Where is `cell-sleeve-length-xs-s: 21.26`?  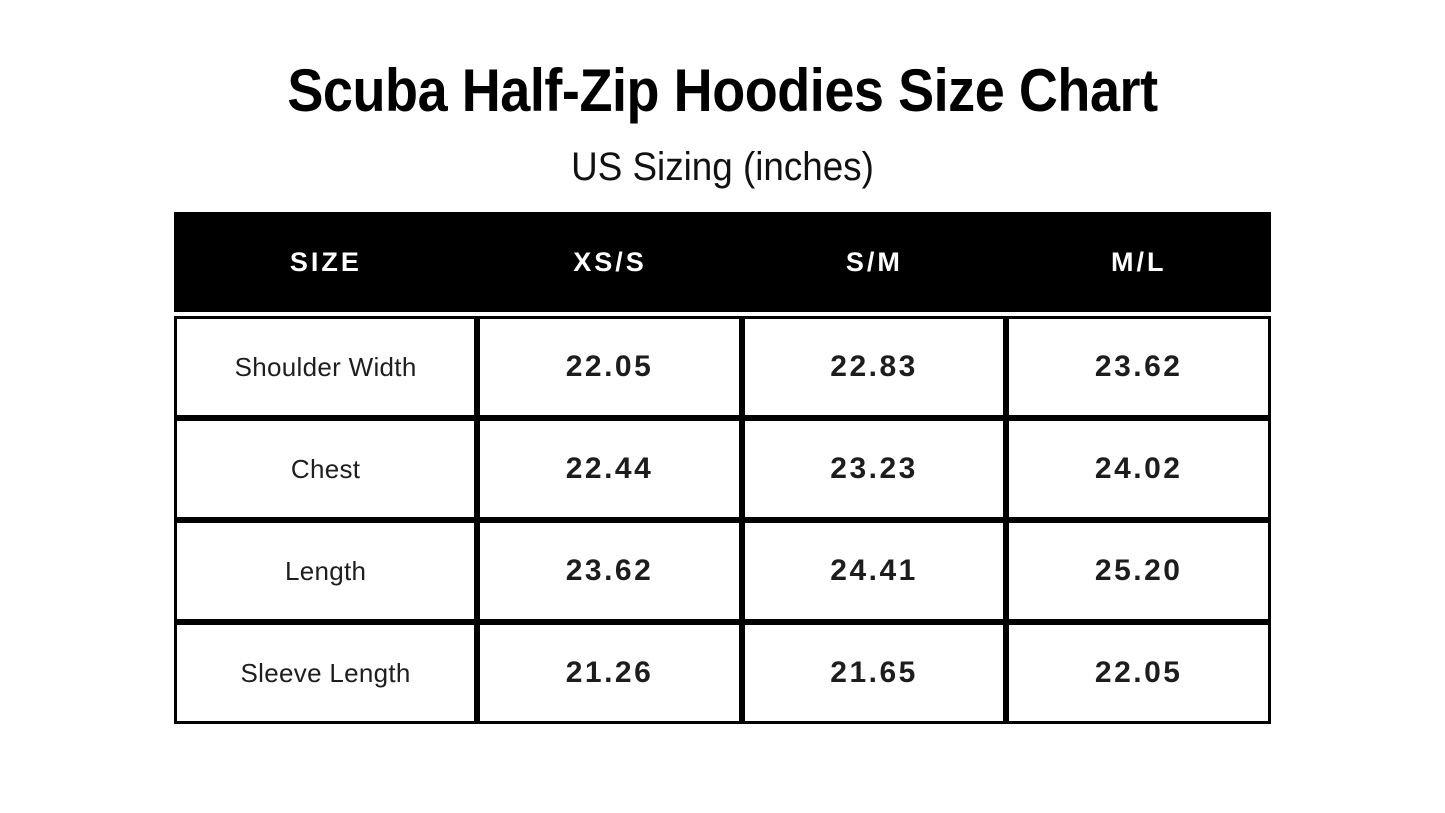
cell-sleeve-length-xs-s: 21.26 is located at coordinates (609, 673).